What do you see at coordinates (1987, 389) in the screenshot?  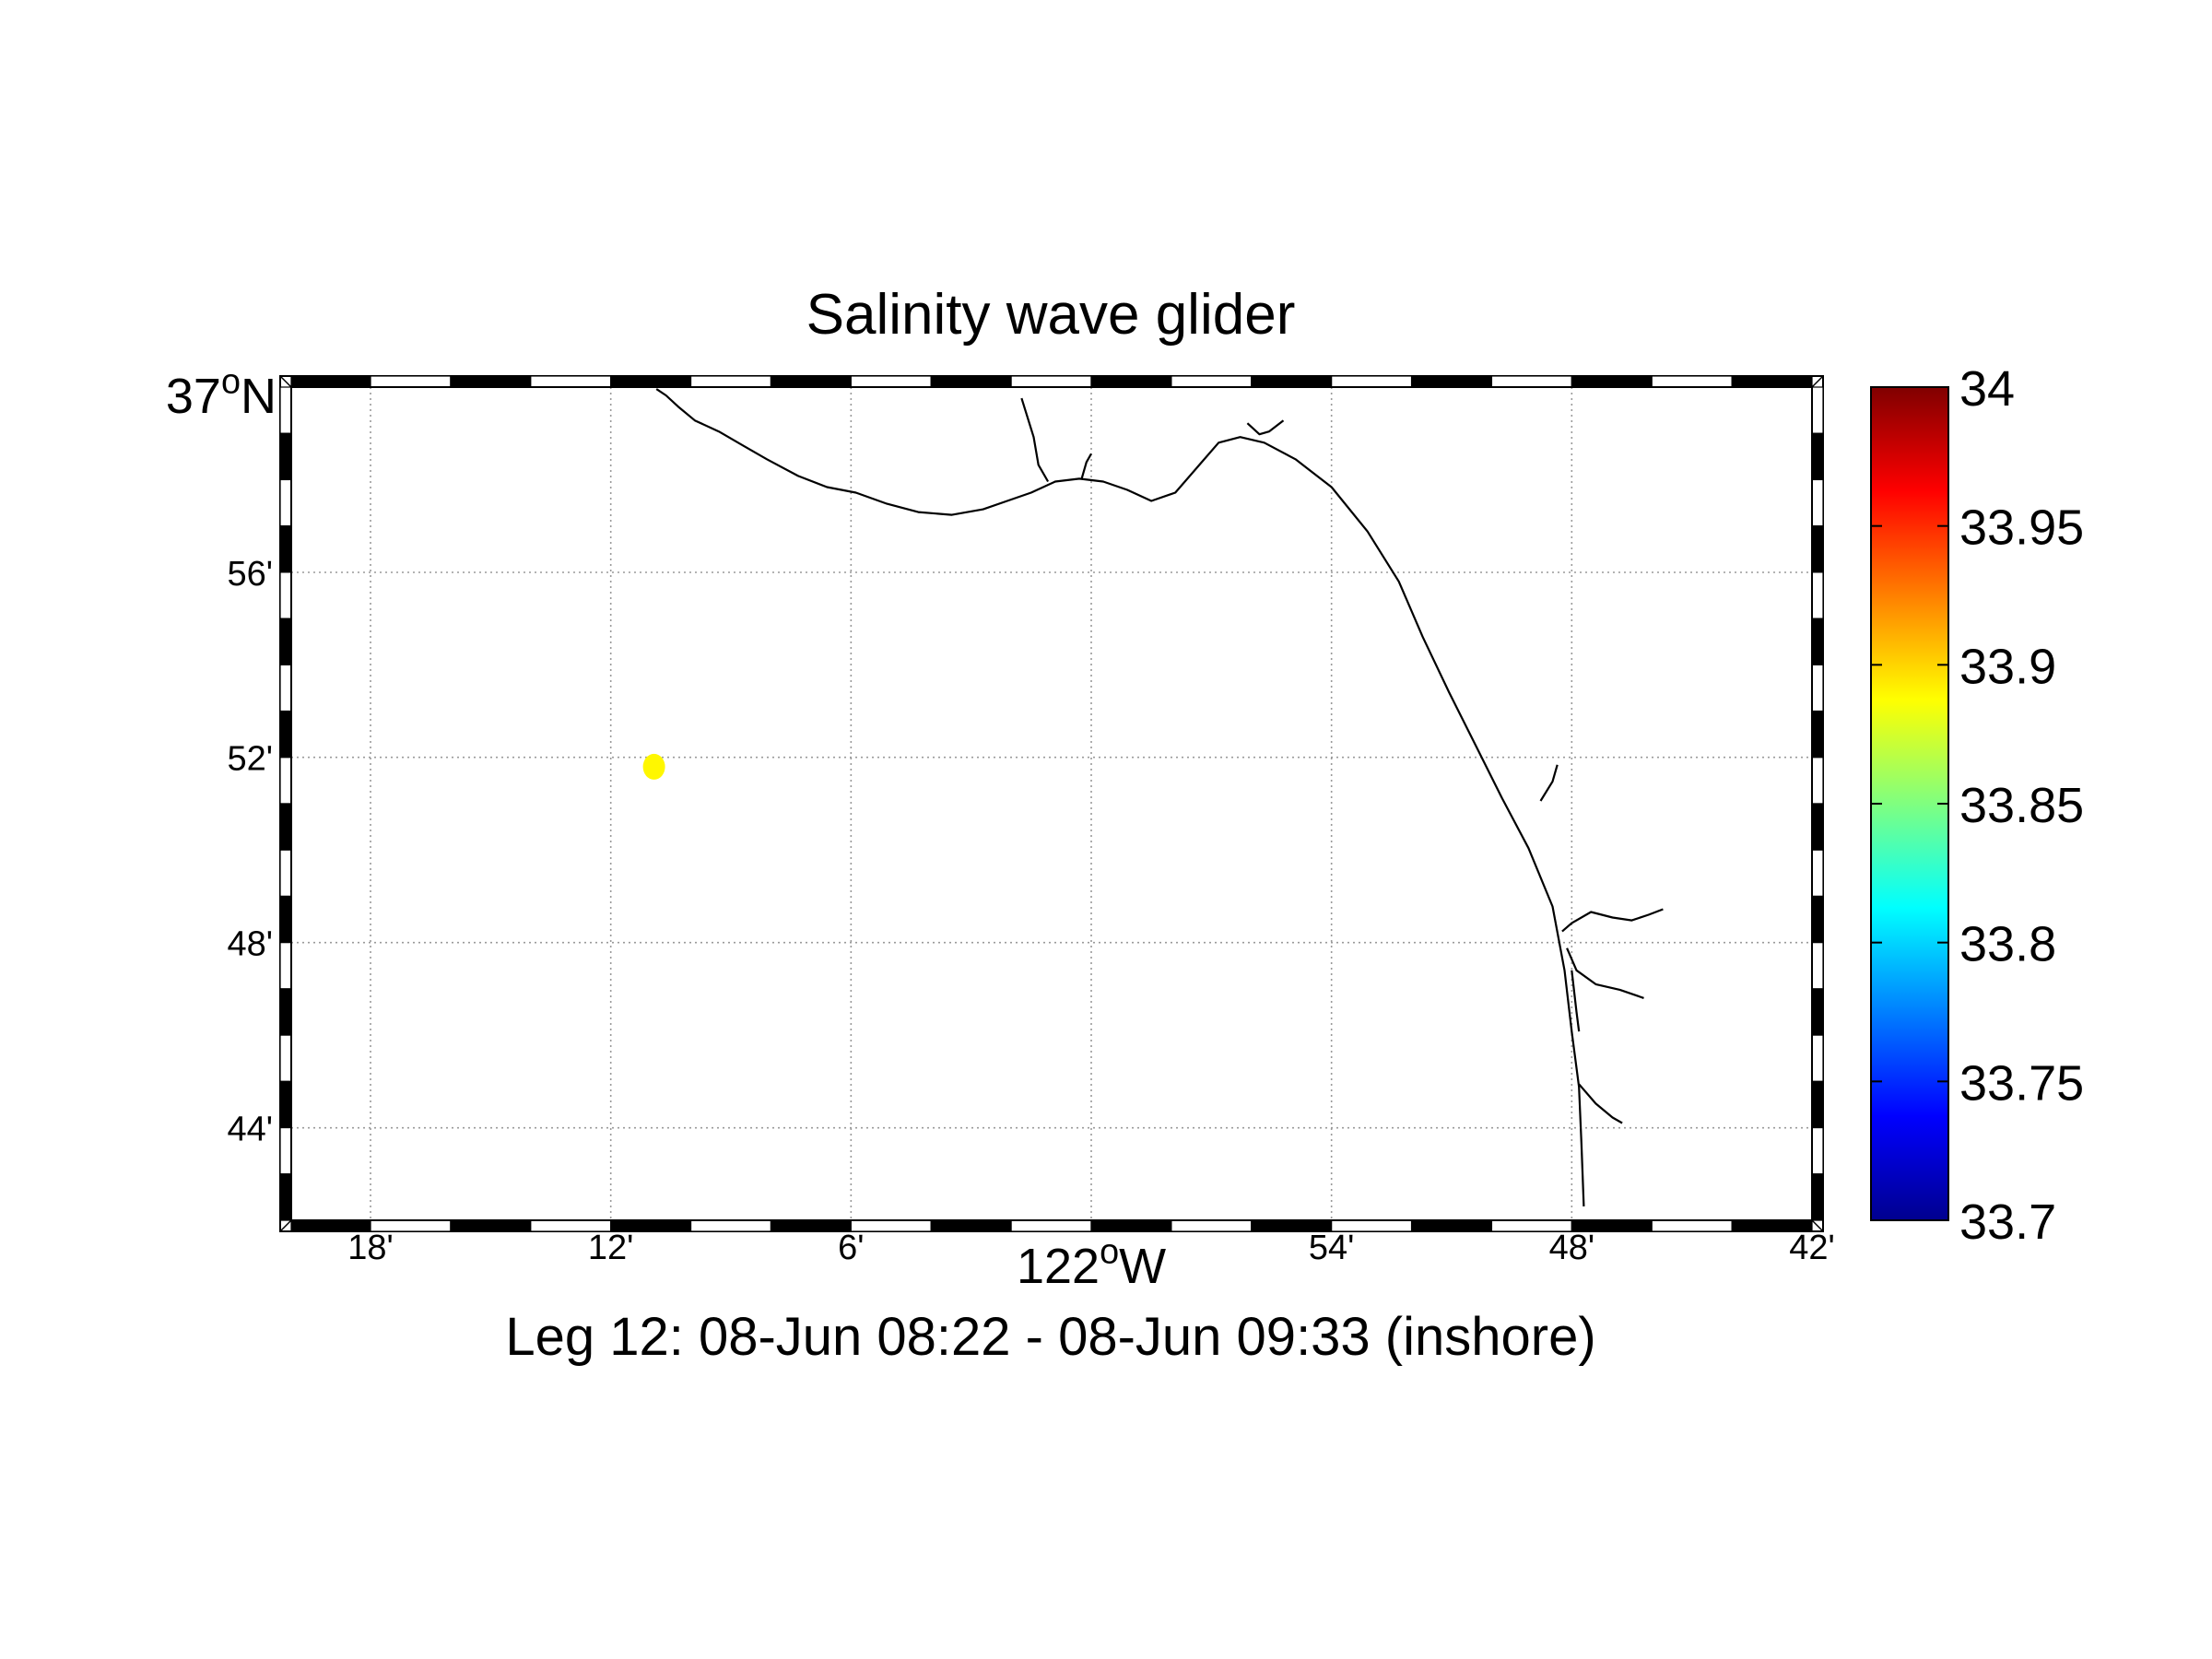 I see `colorbar-label: 34` at bounding box center [1987, 389].